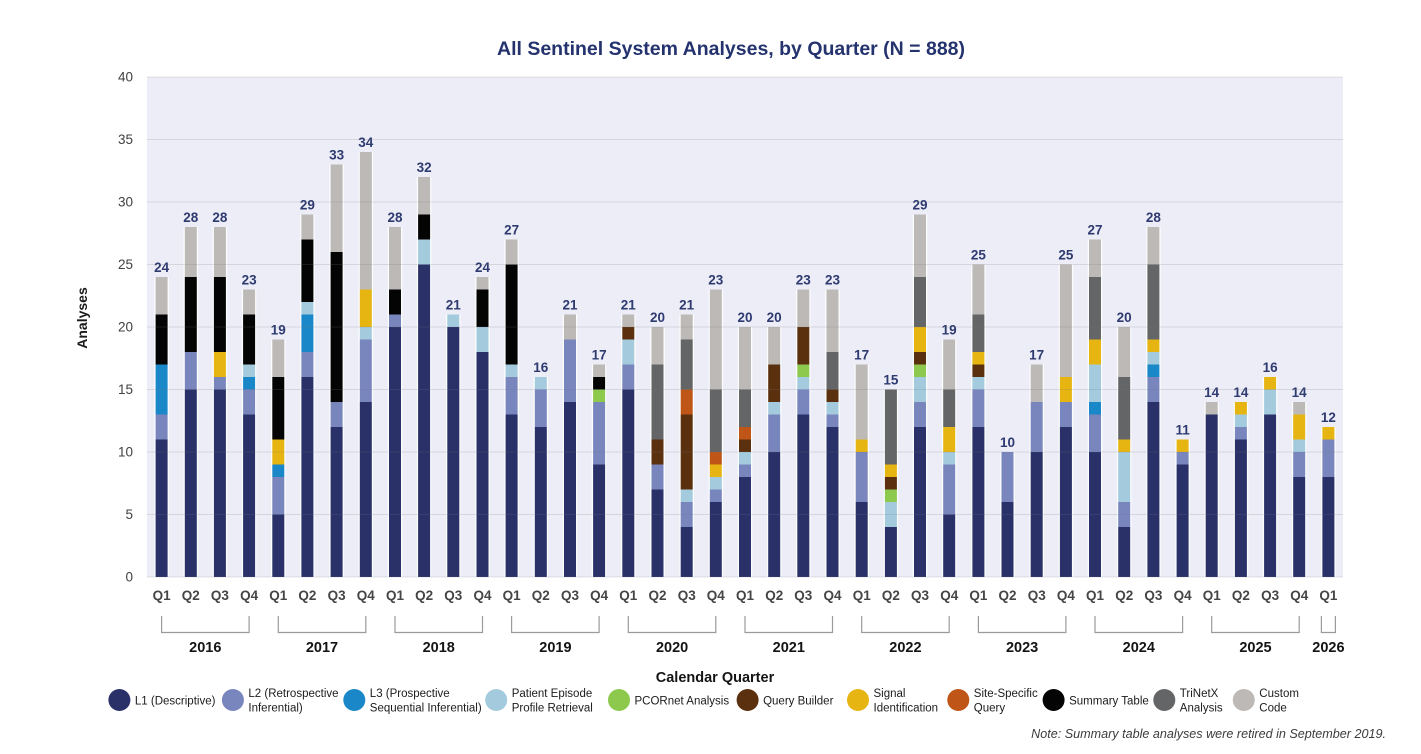  Describe the element at coordinates (275, 709) in the screenshot. I see `svg-text: Inferential)` at that location.